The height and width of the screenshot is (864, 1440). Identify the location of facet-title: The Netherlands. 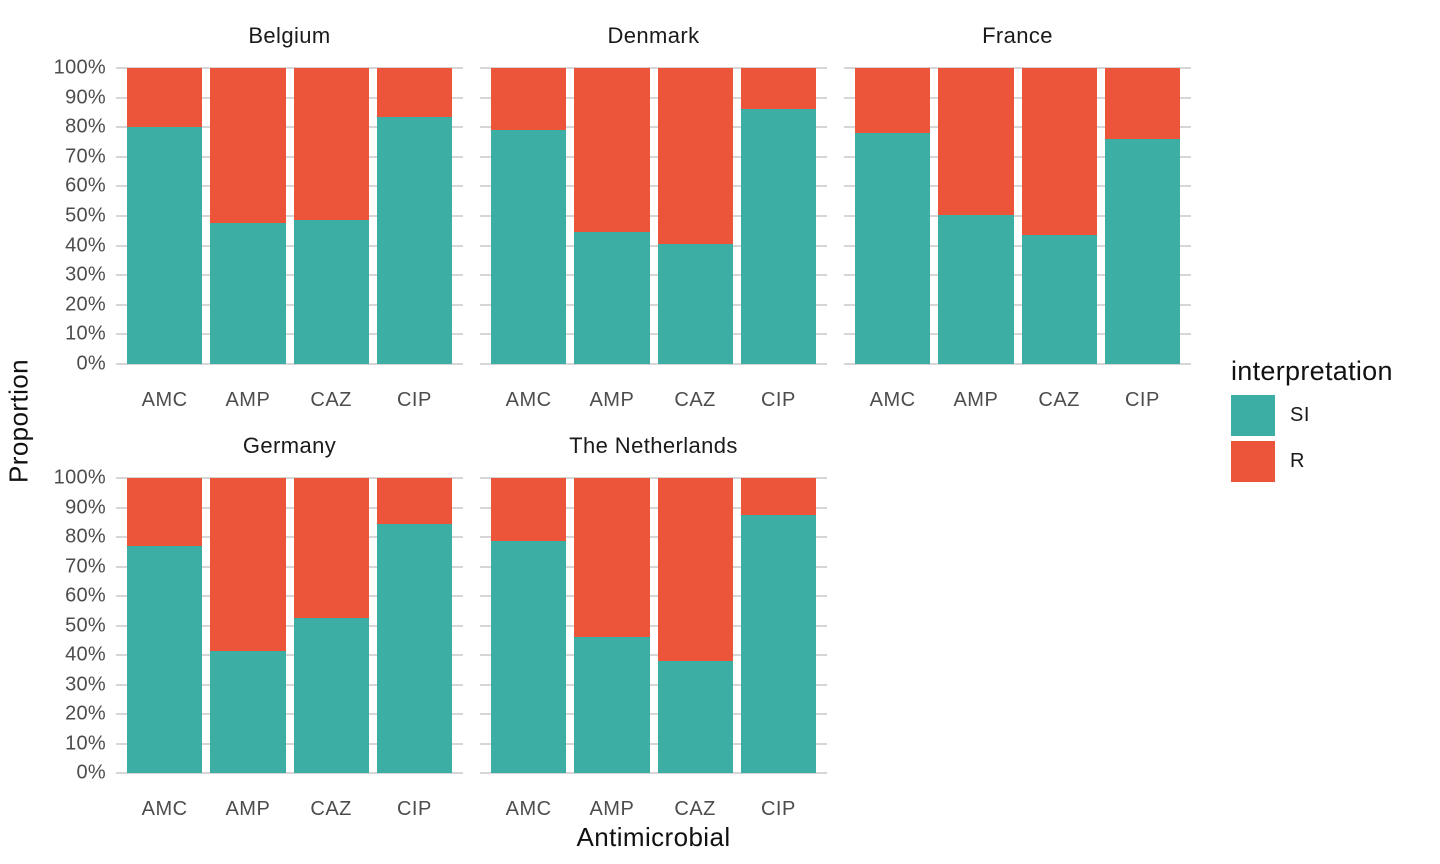
(653, 445).